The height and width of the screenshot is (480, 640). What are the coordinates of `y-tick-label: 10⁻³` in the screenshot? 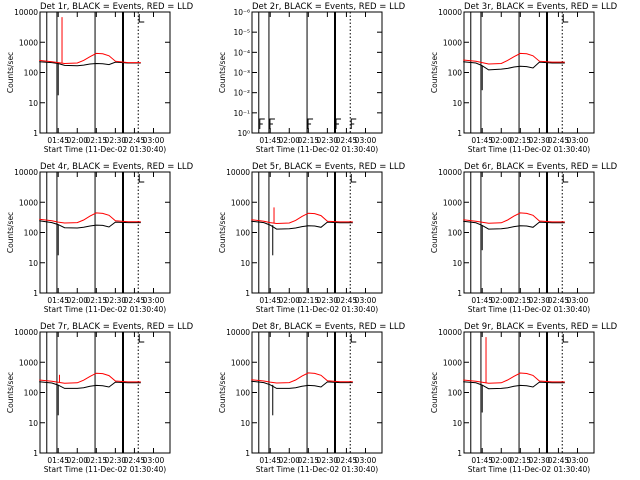 It's located at (241, 73).